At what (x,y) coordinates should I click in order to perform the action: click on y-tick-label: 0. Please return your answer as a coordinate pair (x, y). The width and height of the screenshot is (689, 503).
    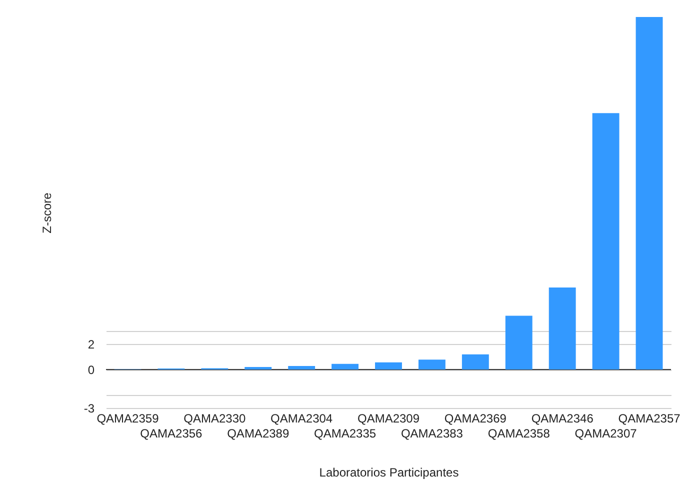
    Looking at the image, I should click on (91, 370).